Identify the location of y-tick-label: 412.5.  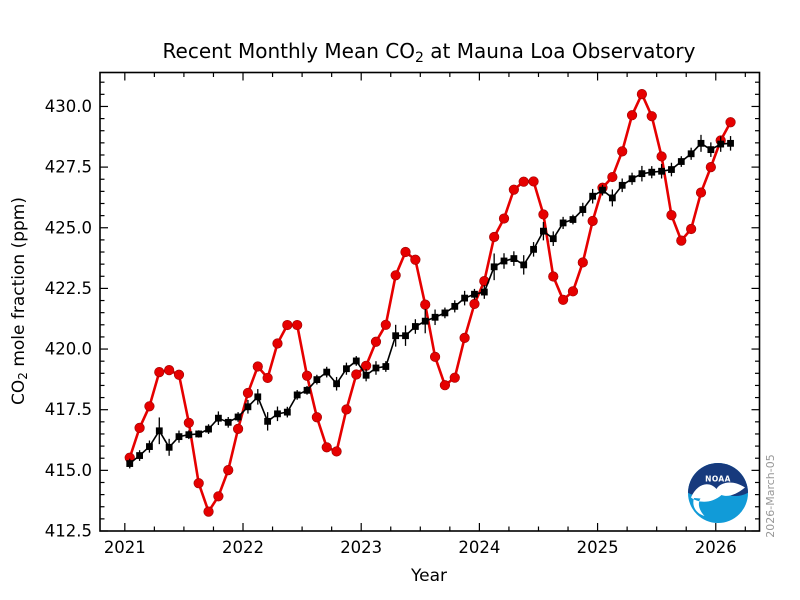
(68, 531).